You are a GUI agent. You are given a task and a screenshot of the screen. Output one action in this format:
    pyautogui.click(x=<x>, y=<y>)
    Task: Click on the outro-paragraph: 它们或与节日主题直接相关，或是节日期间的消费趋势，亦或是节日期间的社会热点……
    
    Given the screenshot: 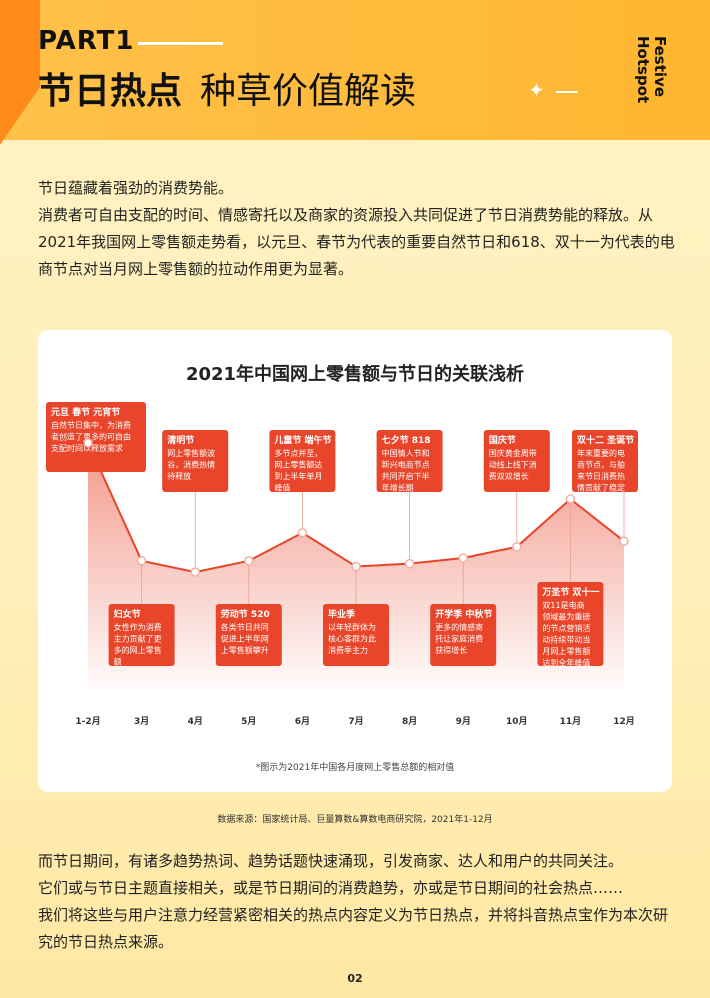 What is the action you would take?
    pyautogui.click(x=331, y=888)
    